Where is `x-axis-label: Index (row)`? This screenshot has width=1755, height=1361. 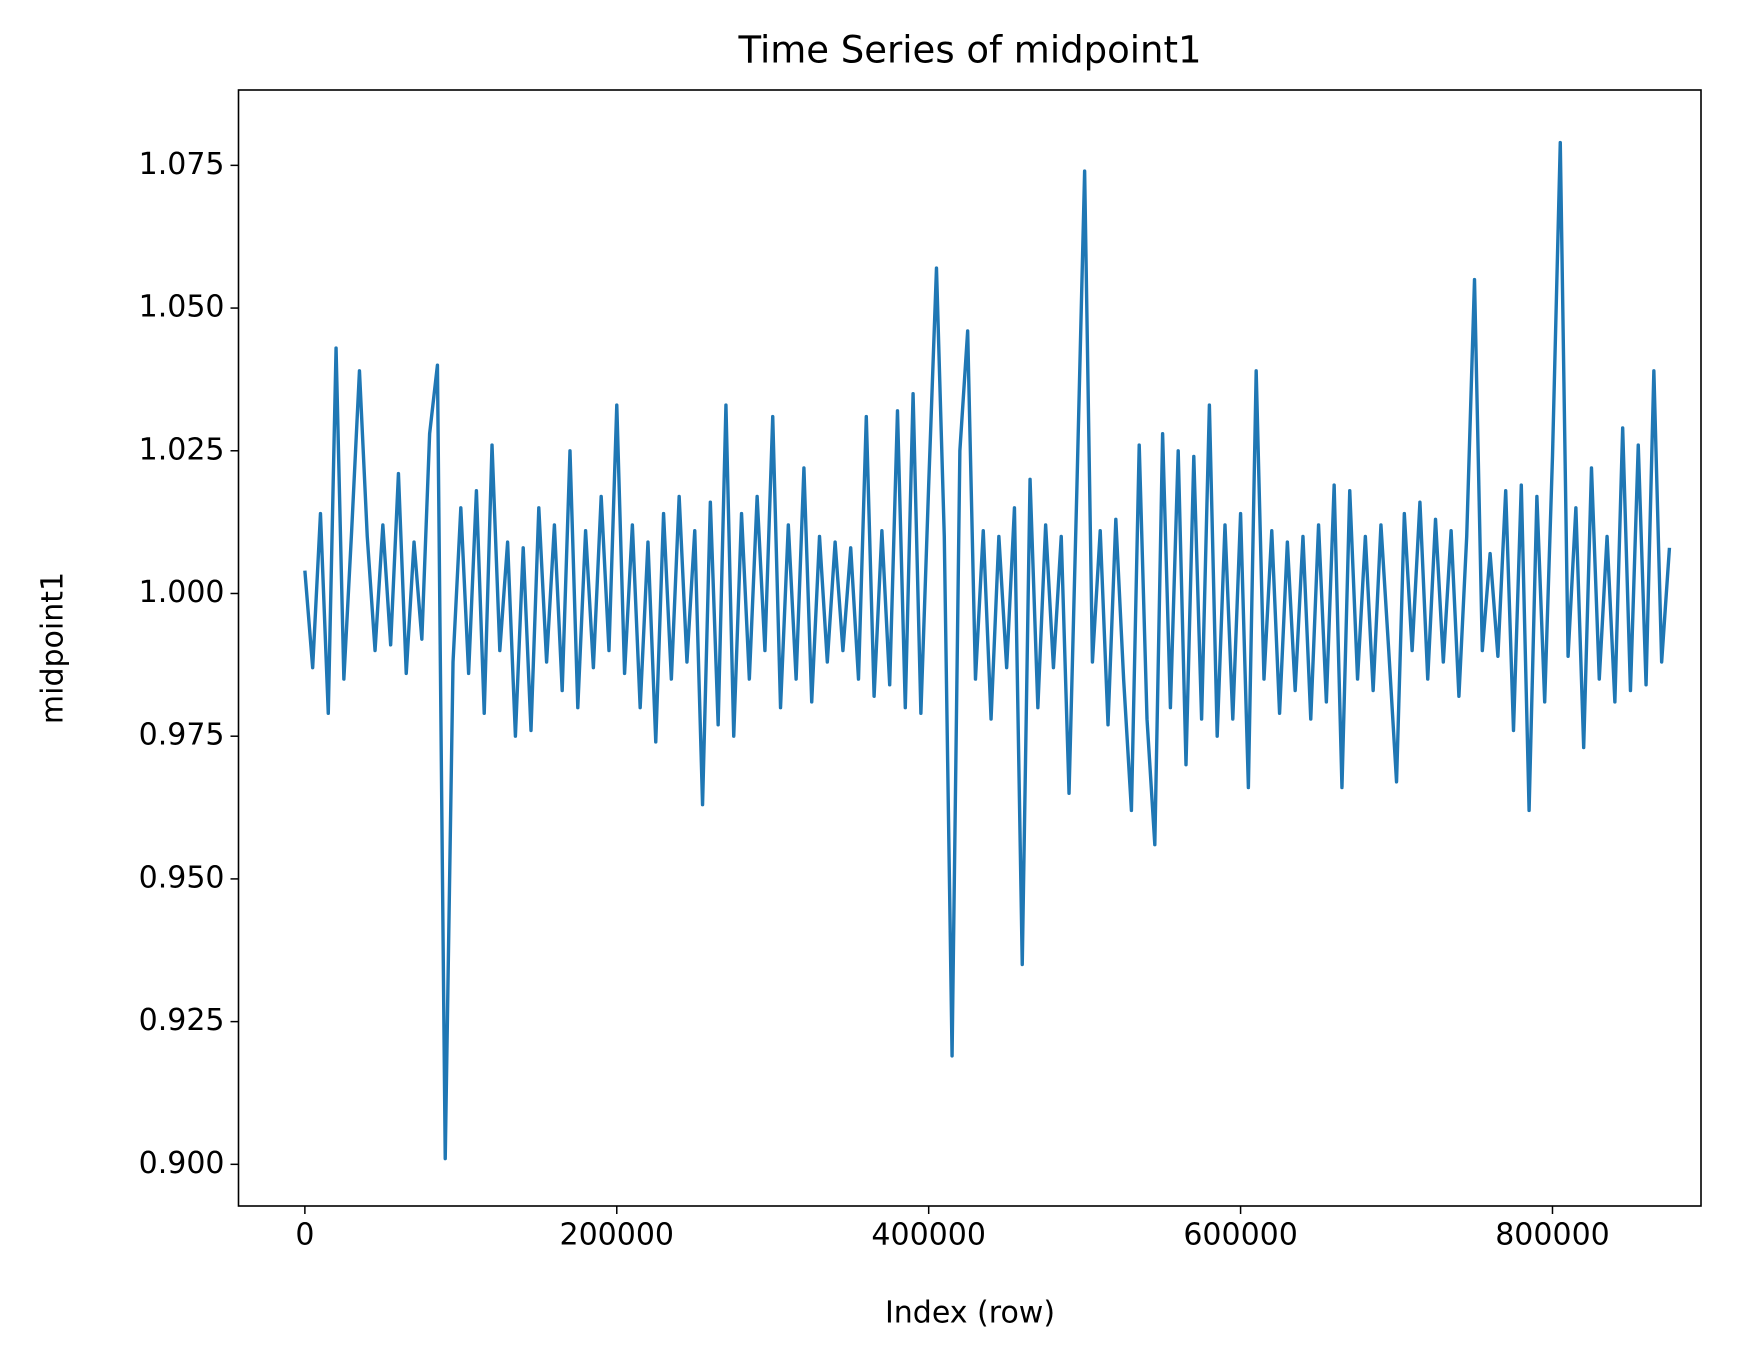
x-axis-label: Index (row) is located at coordinates (970, 1313).